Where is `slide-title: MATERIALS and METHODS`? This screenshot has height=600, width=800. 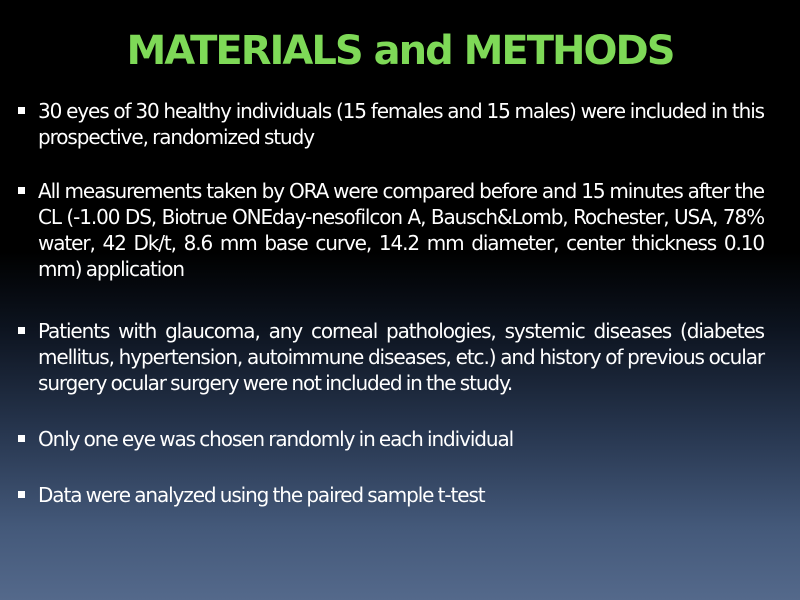
slide-title: MATERIALS and METHODS is located at coordinates (400, 51).